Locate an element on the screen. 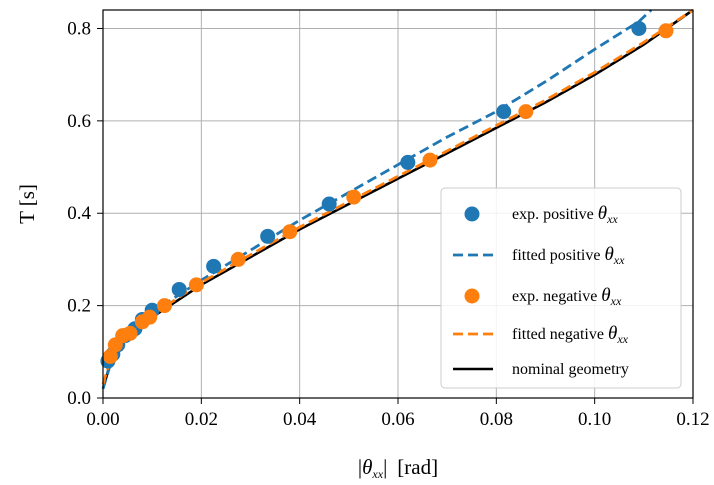  x-axis-label-bar-right: | is located at coordinates (385, 467).